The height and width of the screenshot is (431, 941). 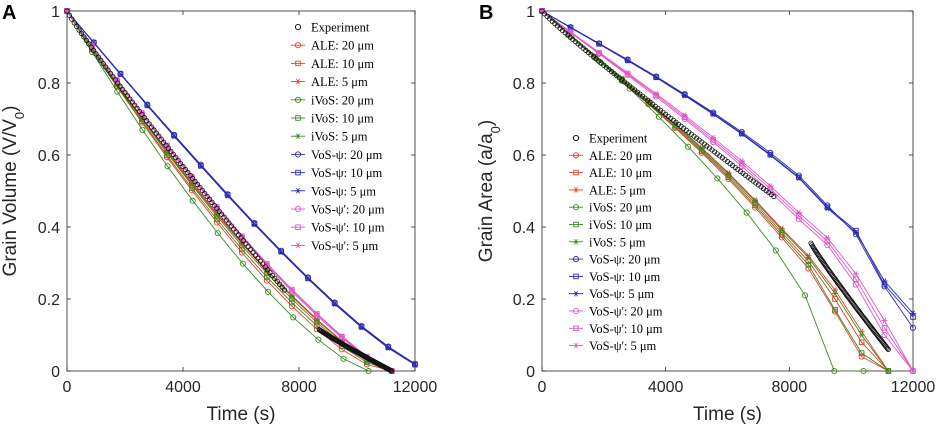 What do you see at coordinates (49, 156) in the screenshot?
I see `y-tick-label: 0.6` at bounding box center [49, 156].